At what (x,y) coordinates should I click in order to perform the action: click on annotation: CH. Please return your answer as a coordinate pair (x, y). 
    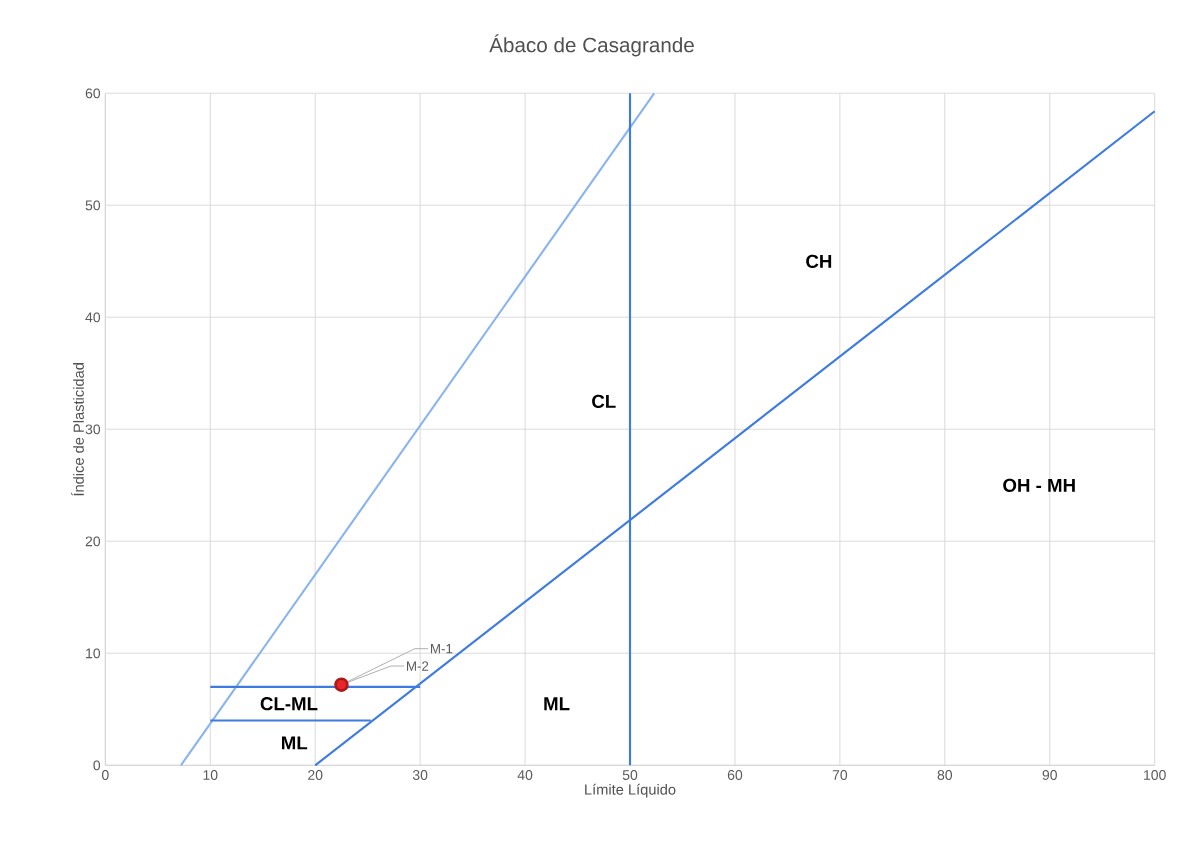
    Looking at the image, I should click on (819, 261).